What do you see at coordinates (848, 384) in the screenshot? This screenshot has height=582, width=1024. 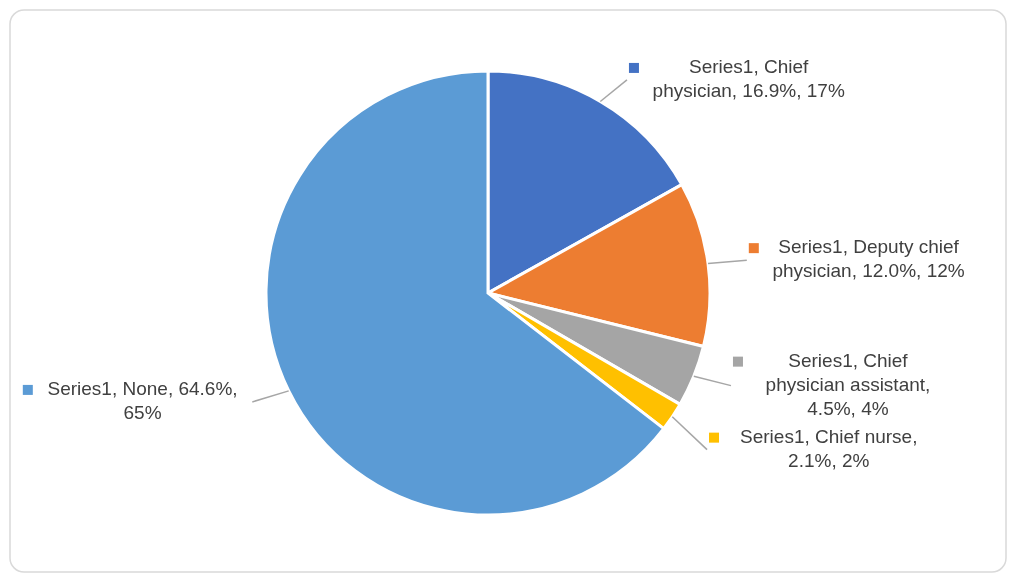 I see `legend-label: Series1, Chief physician assistant, 4.5%, 4%` at bounding box center [848, 384].